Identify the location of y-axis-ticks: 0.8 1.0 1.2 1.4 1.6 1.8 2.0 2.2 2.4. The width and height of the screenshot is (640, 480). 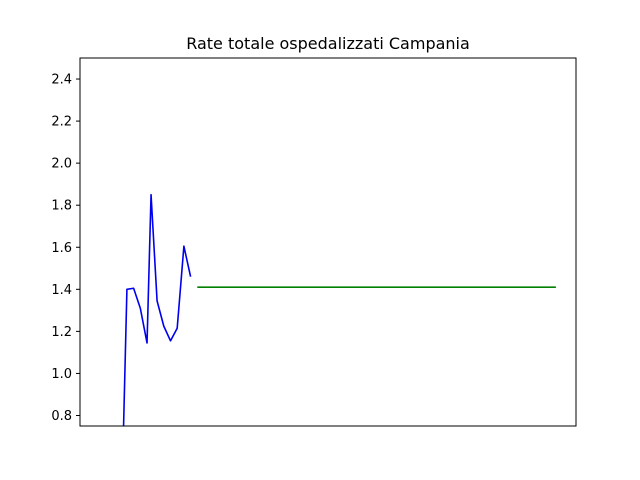
(65, 248).